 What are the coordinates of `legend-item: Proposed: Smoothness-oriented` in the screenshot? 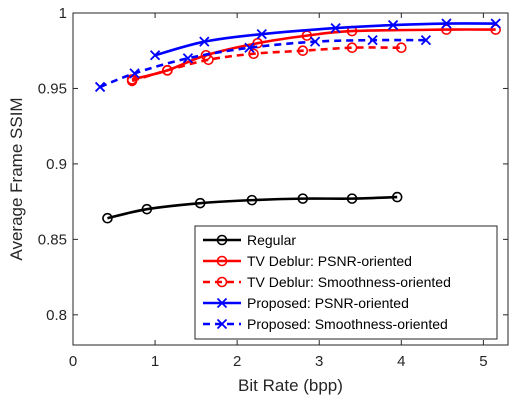 It's located at (325, 324).